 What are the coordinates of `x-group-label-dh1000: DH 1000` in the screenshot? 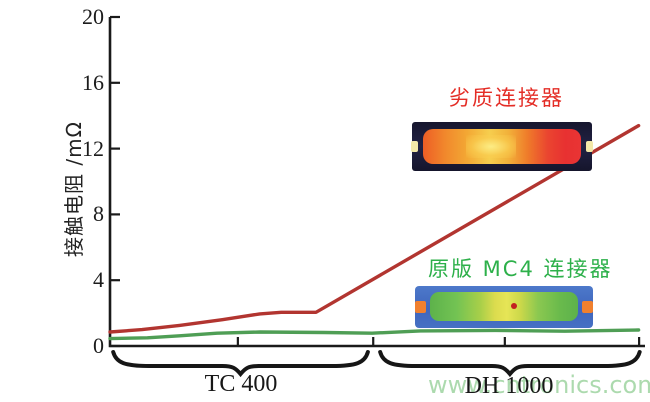 It's located at (509, 386).